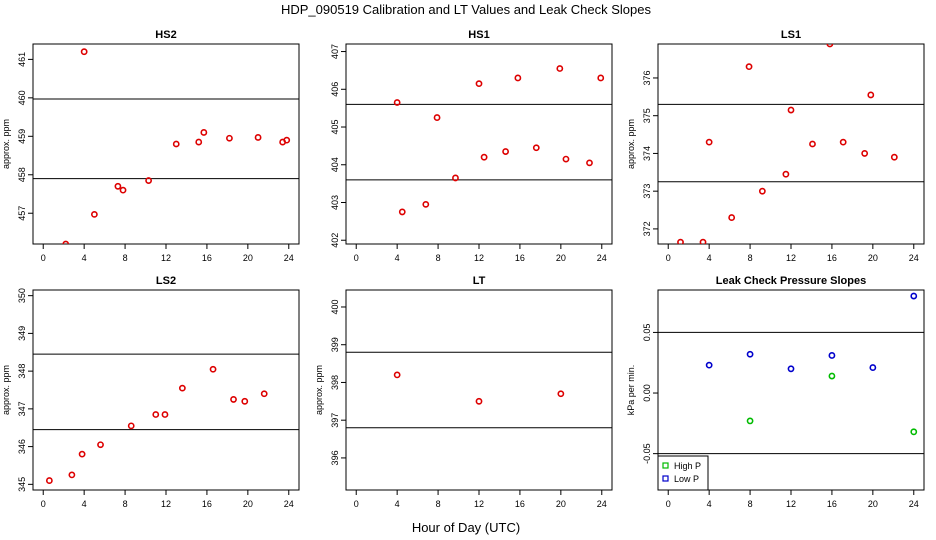  Describe the element at coordinates (647, 191) in the screenshot. I see `y-tick-label: 373` at that location.